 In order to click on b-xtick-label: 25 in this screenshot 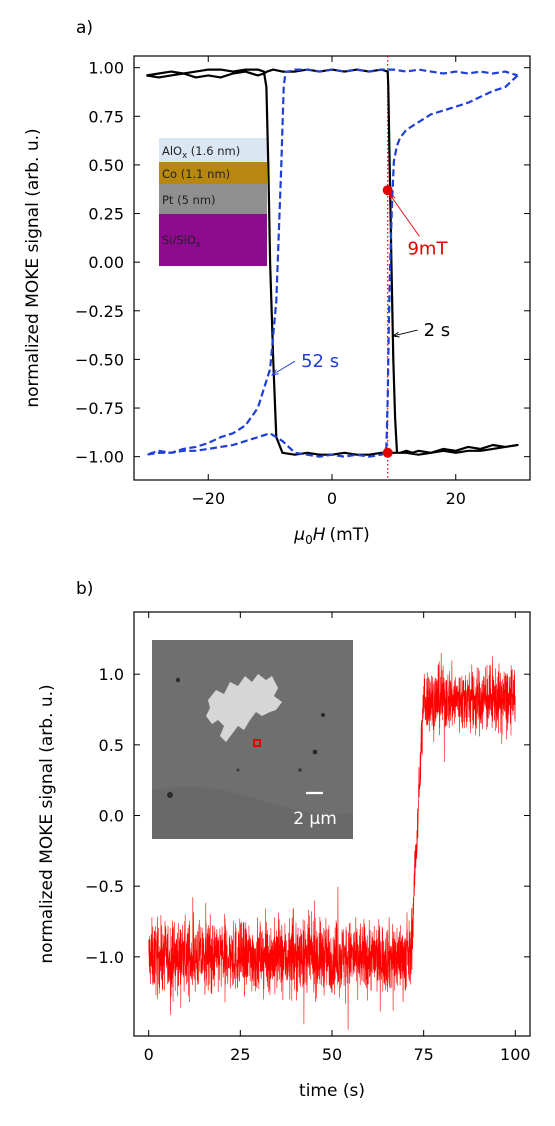, I will do `click(240, 1054)`.